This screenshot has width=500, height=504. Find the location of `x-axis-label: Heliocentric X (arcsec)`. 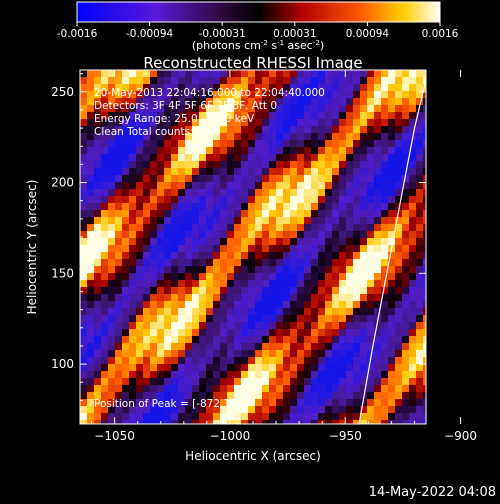

x-axis-label: Heliocentric X (arcsec) is located at coordinates (253, 456).